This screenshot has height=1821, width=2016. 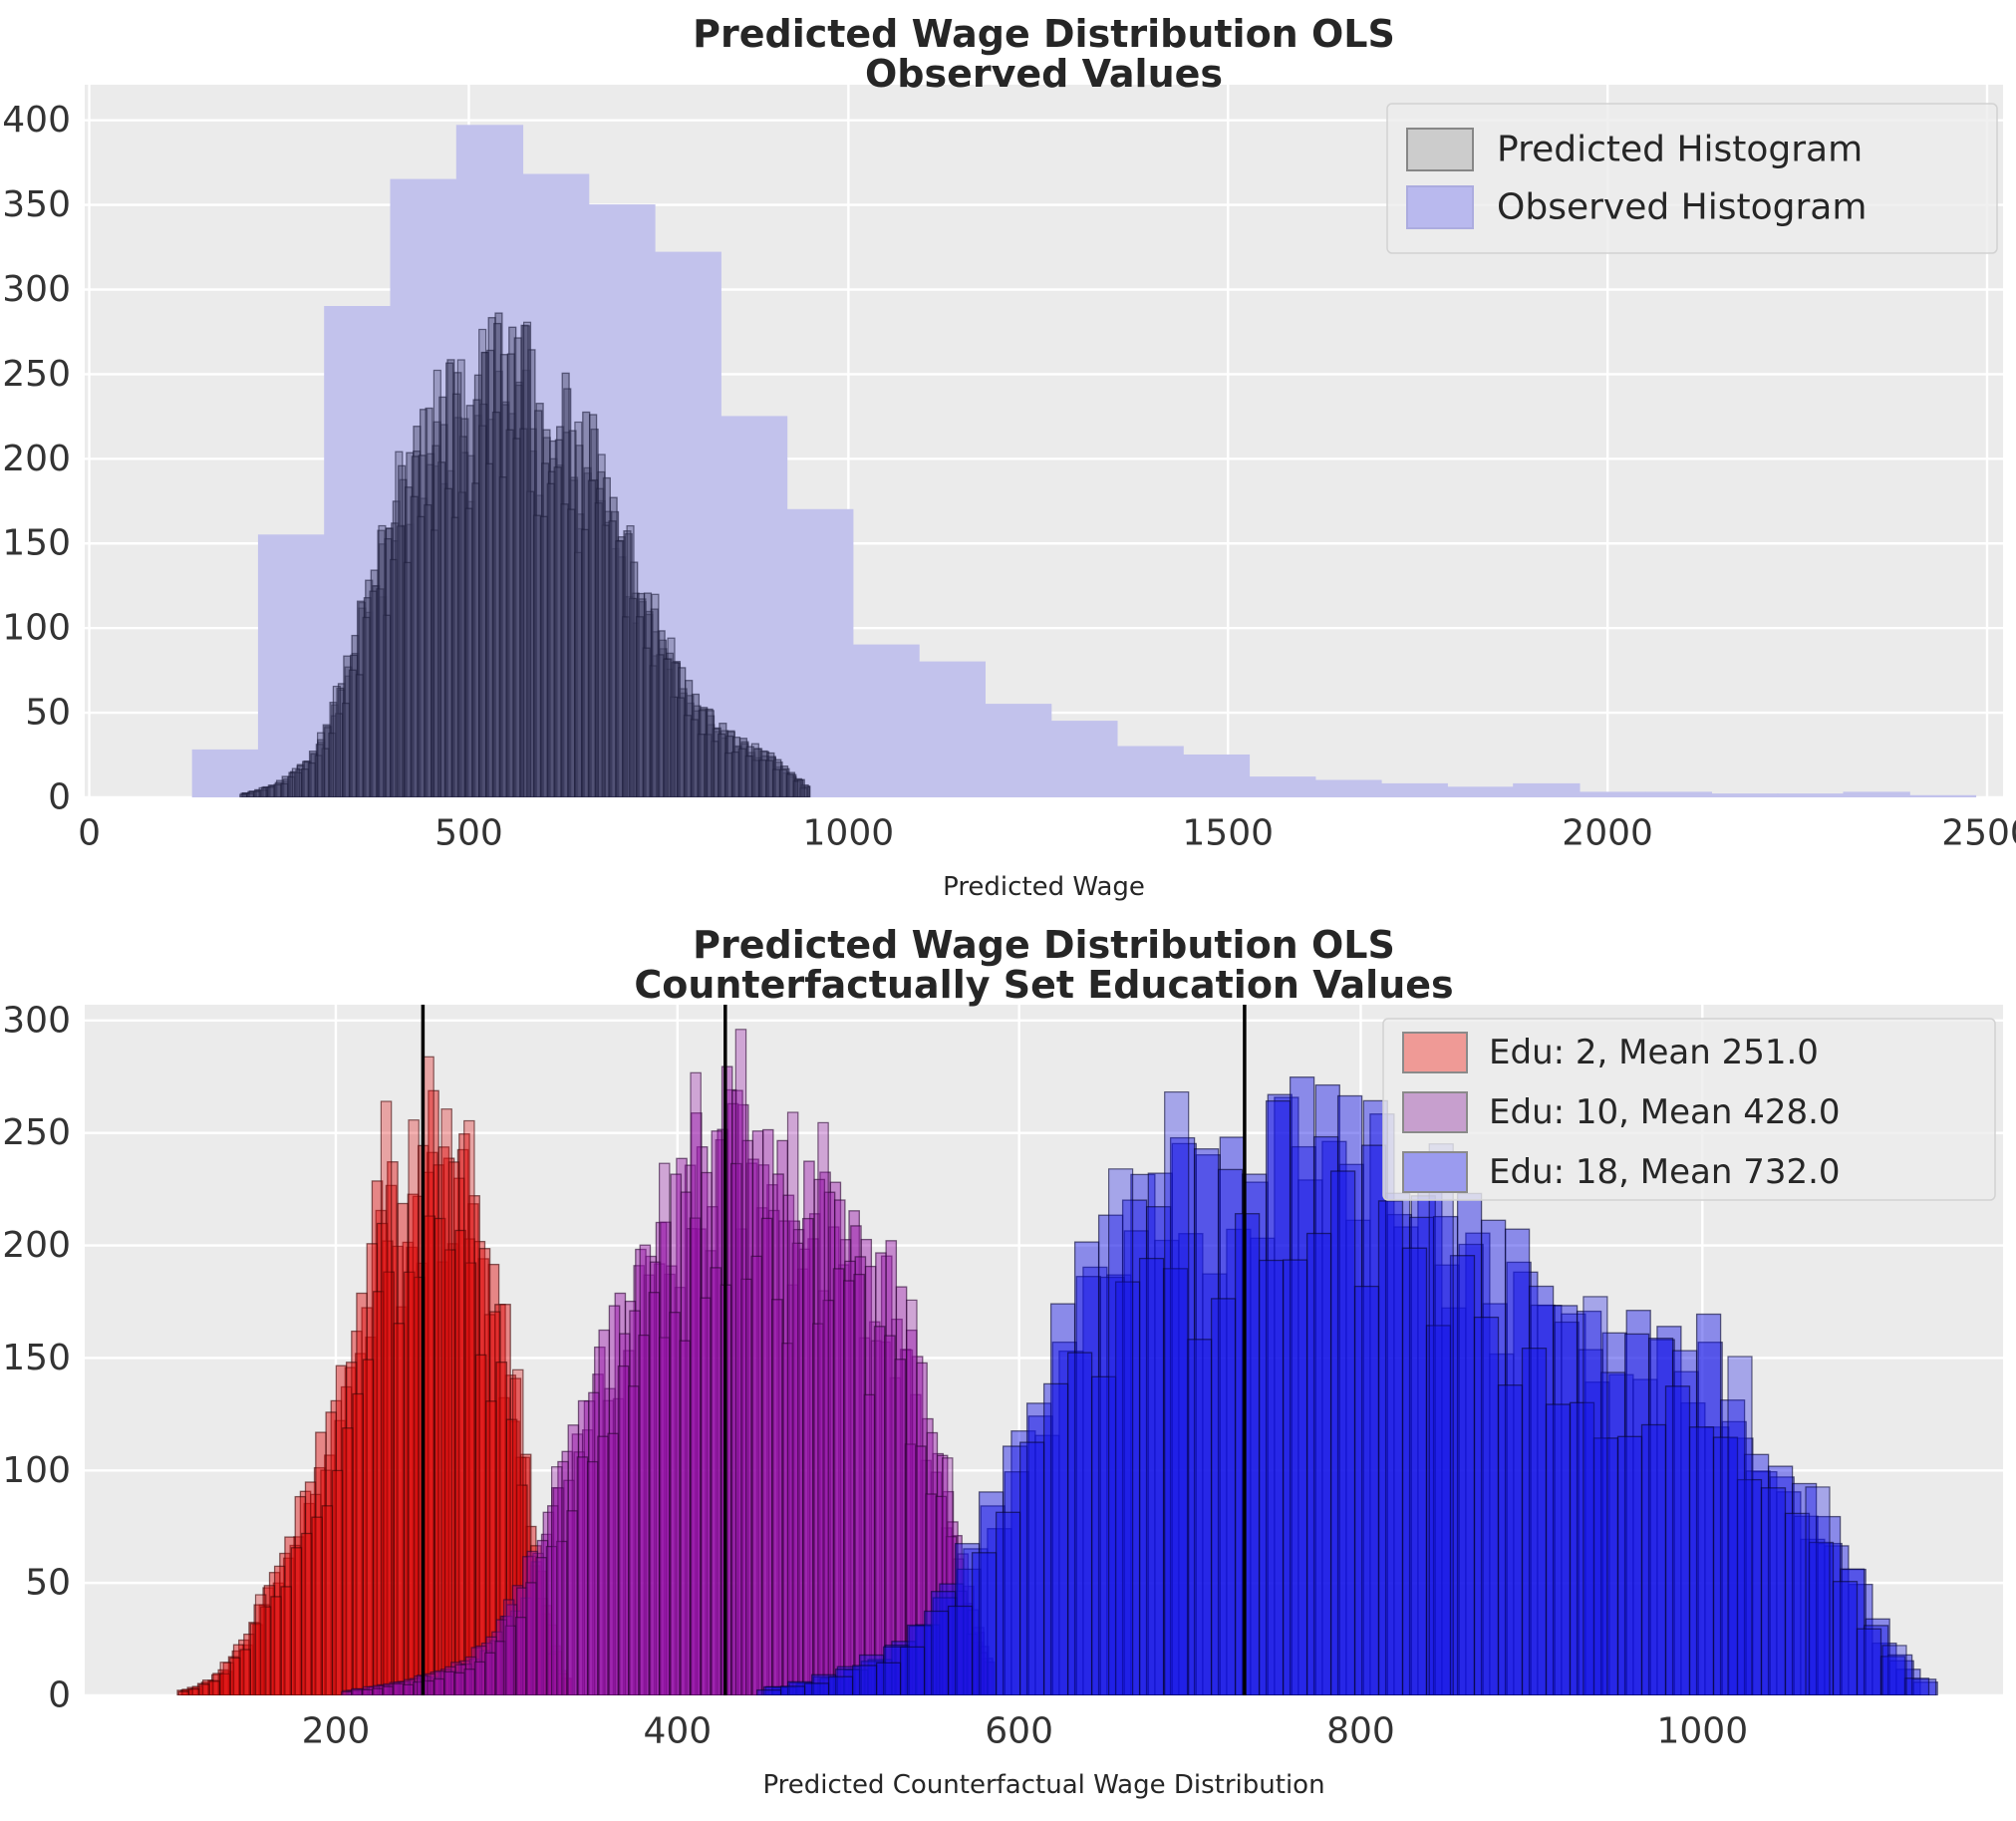 What do you see at coordinates (337, 1731) in the screenshot?
I see `x-tick-label: 200` at bounding box center [337, 1731].